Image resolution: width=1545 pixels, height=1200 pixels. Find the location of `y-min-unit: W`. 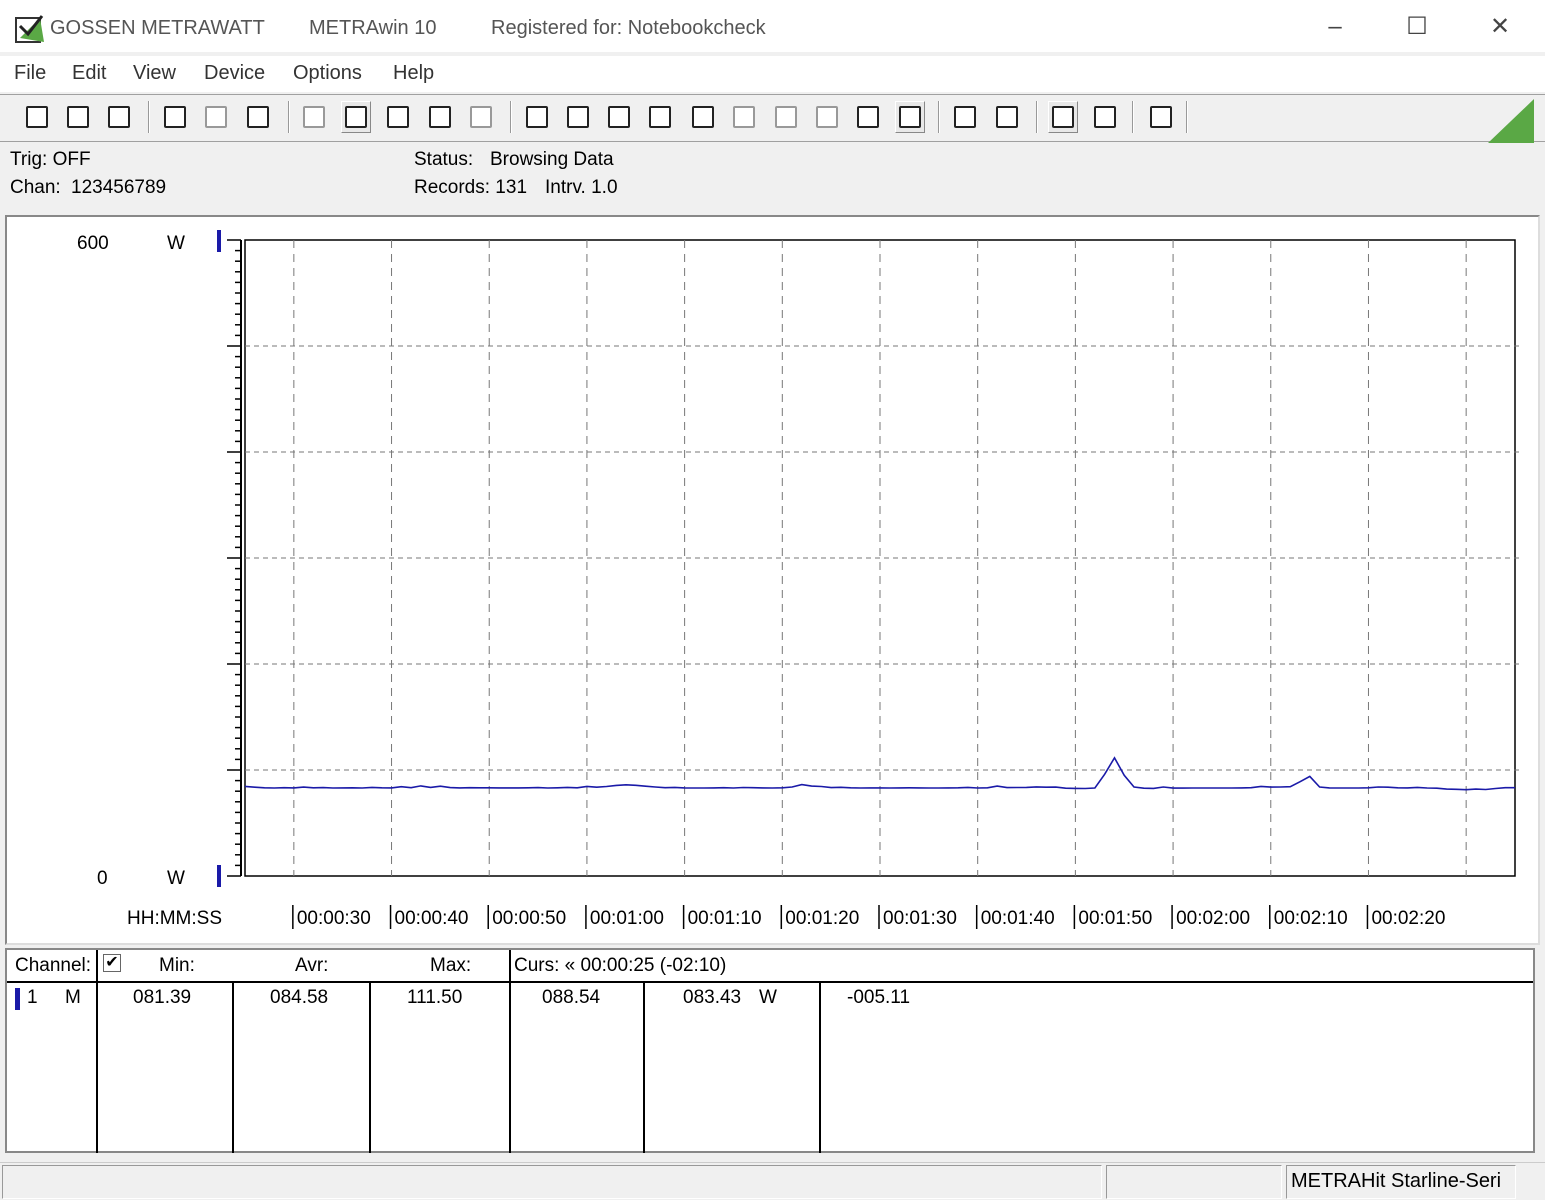

y-min-unit: W is located at coordinates (176, 878).